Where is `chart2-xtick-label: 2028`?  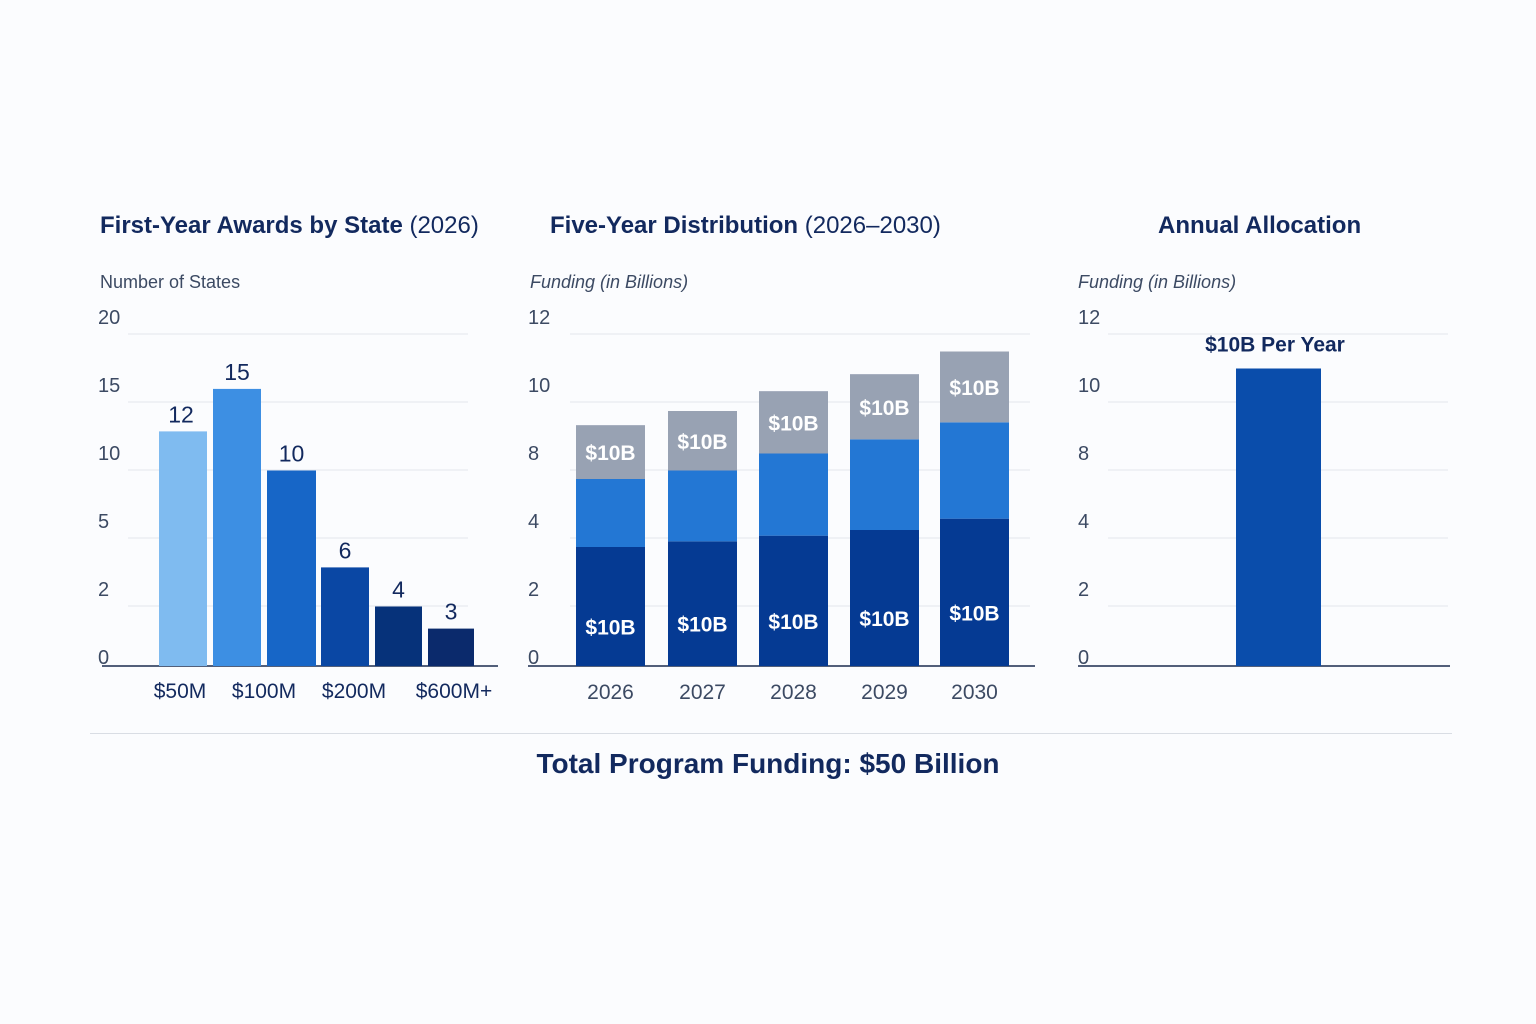 chart2-xtick-label: 2028 is located at coordinates (793, 692).